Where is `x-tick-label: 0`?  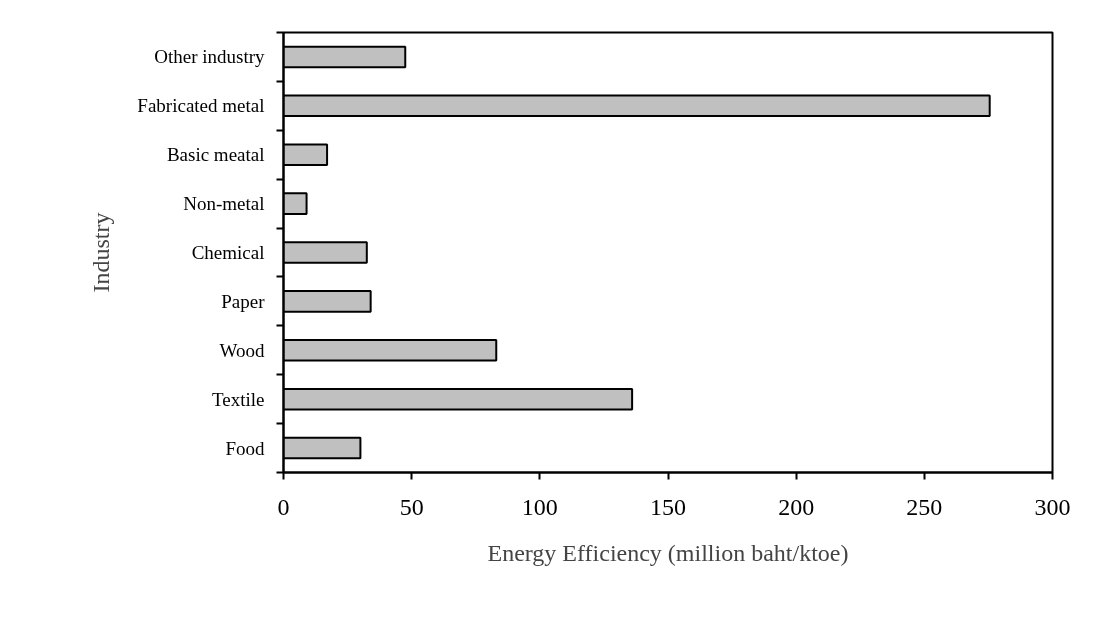 x-tick-label: 0 is located at coordinates (283, 506).